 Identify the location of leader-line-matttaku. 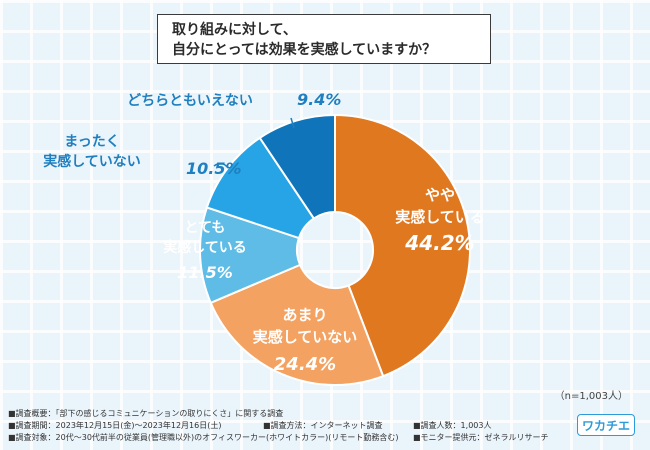
(221, 165).